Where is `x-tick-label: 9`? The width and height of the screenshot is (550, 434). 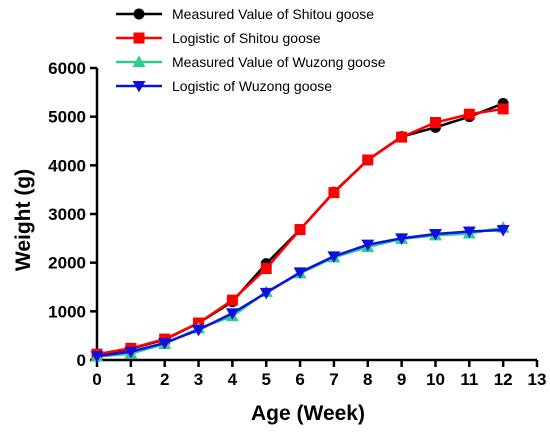 x-tick-label: 9 is located at coordinates (401, 379).